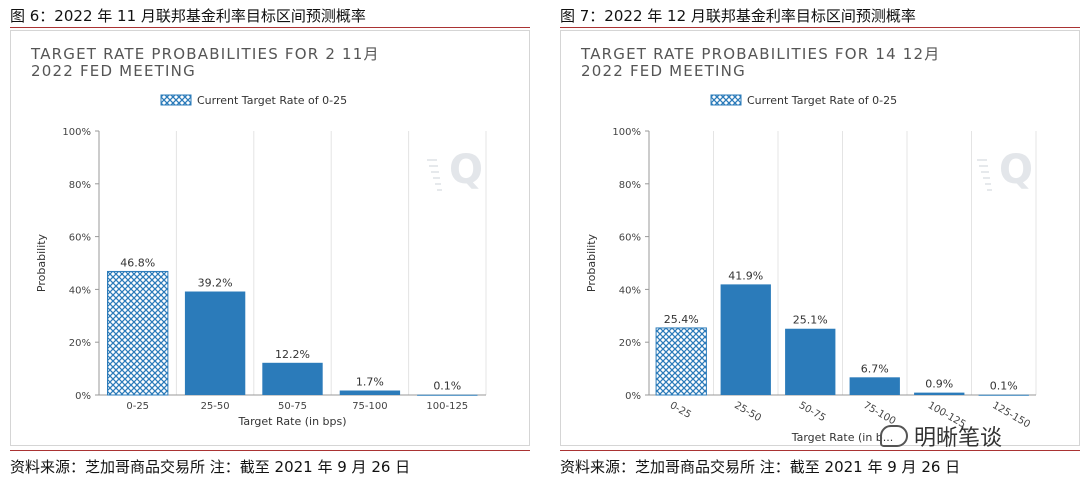 The width and height of the screenshot is (1080, 480). I want to click on x-axis-title: Target Rate (in bps), so click(291, 421).